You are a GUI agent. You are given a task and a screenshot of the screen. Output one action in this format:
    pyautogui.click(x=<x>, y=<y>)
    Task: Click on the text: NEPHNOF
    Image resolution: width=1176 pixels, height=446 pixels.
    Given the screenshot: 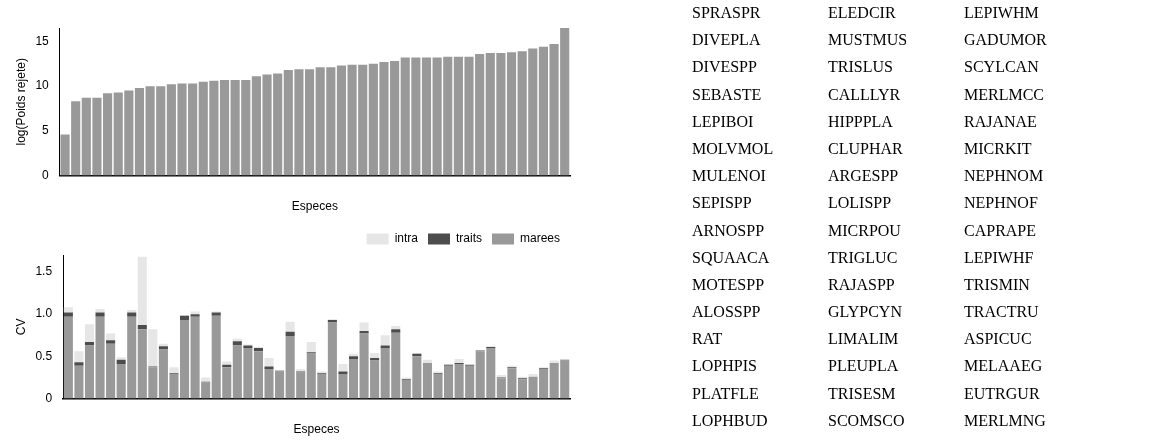 What is the action you would take?
    pyautogui.click(x=1001, y=204)
    